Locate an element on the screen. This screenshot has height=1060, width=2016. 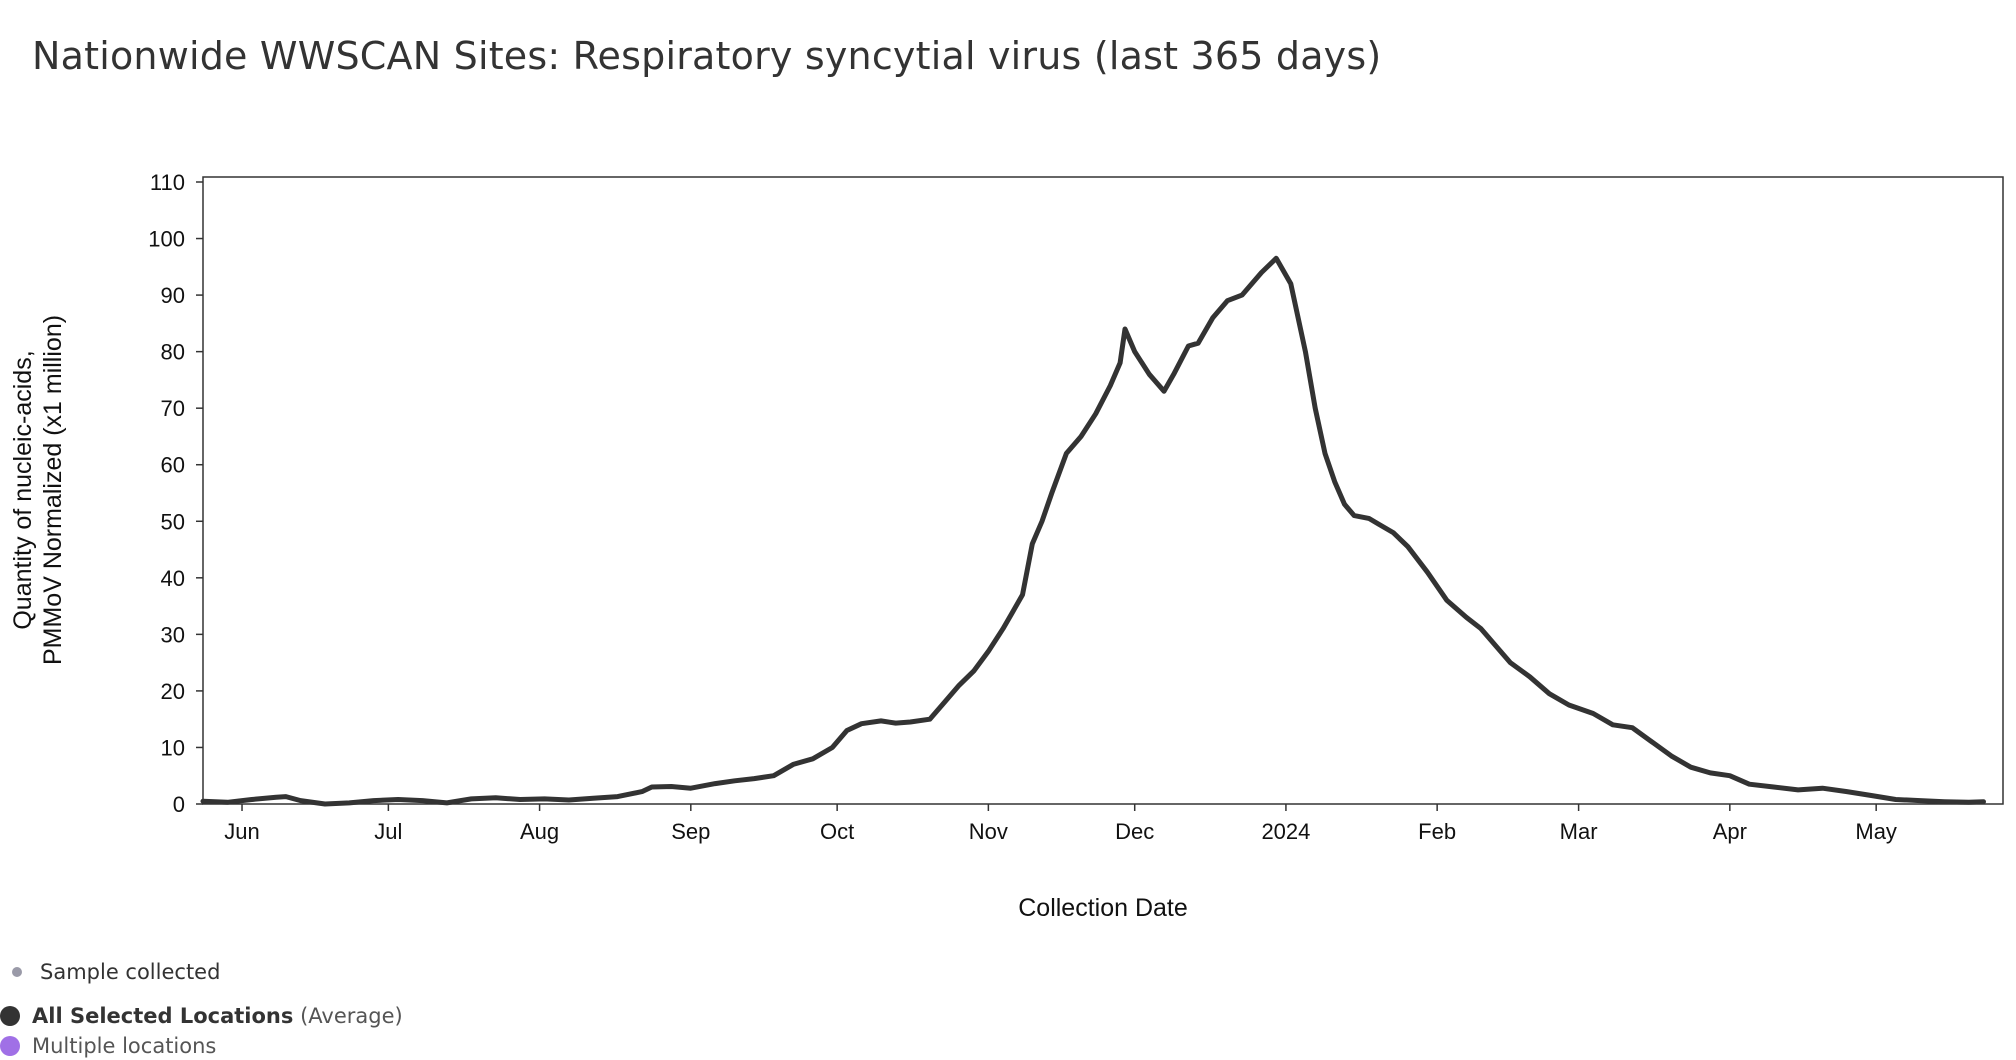
x-tick-label: Jul is located at coordinates (388, 831).